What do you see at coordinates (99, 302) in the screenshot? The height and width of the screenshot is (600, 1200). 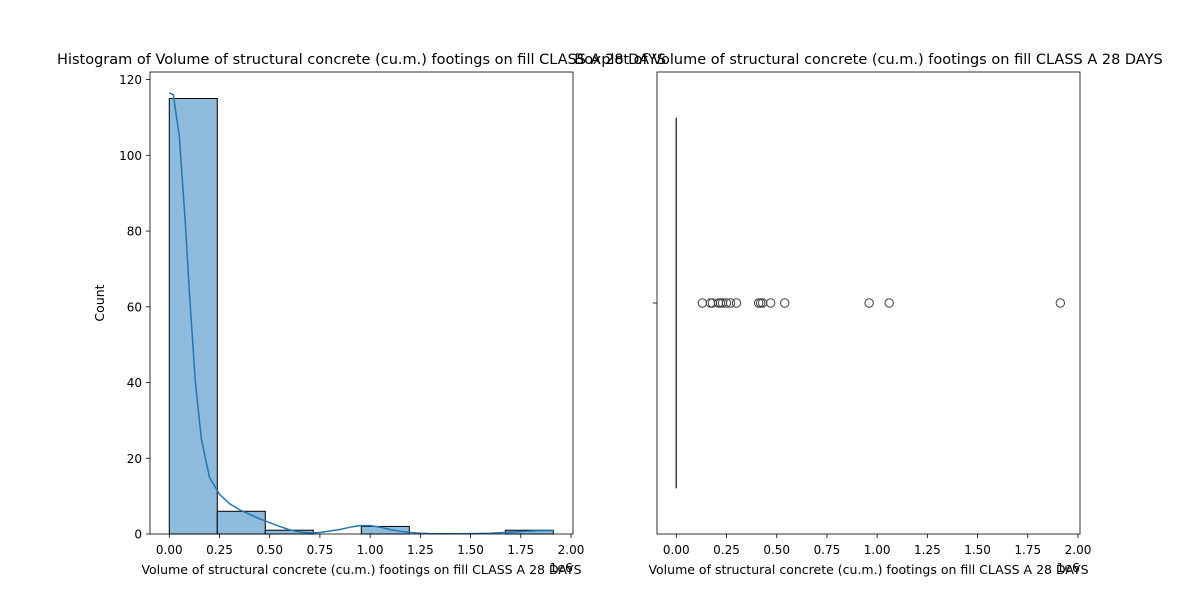 I see `histogram-y-axis-label: Count` at bounding box center [99, 302].